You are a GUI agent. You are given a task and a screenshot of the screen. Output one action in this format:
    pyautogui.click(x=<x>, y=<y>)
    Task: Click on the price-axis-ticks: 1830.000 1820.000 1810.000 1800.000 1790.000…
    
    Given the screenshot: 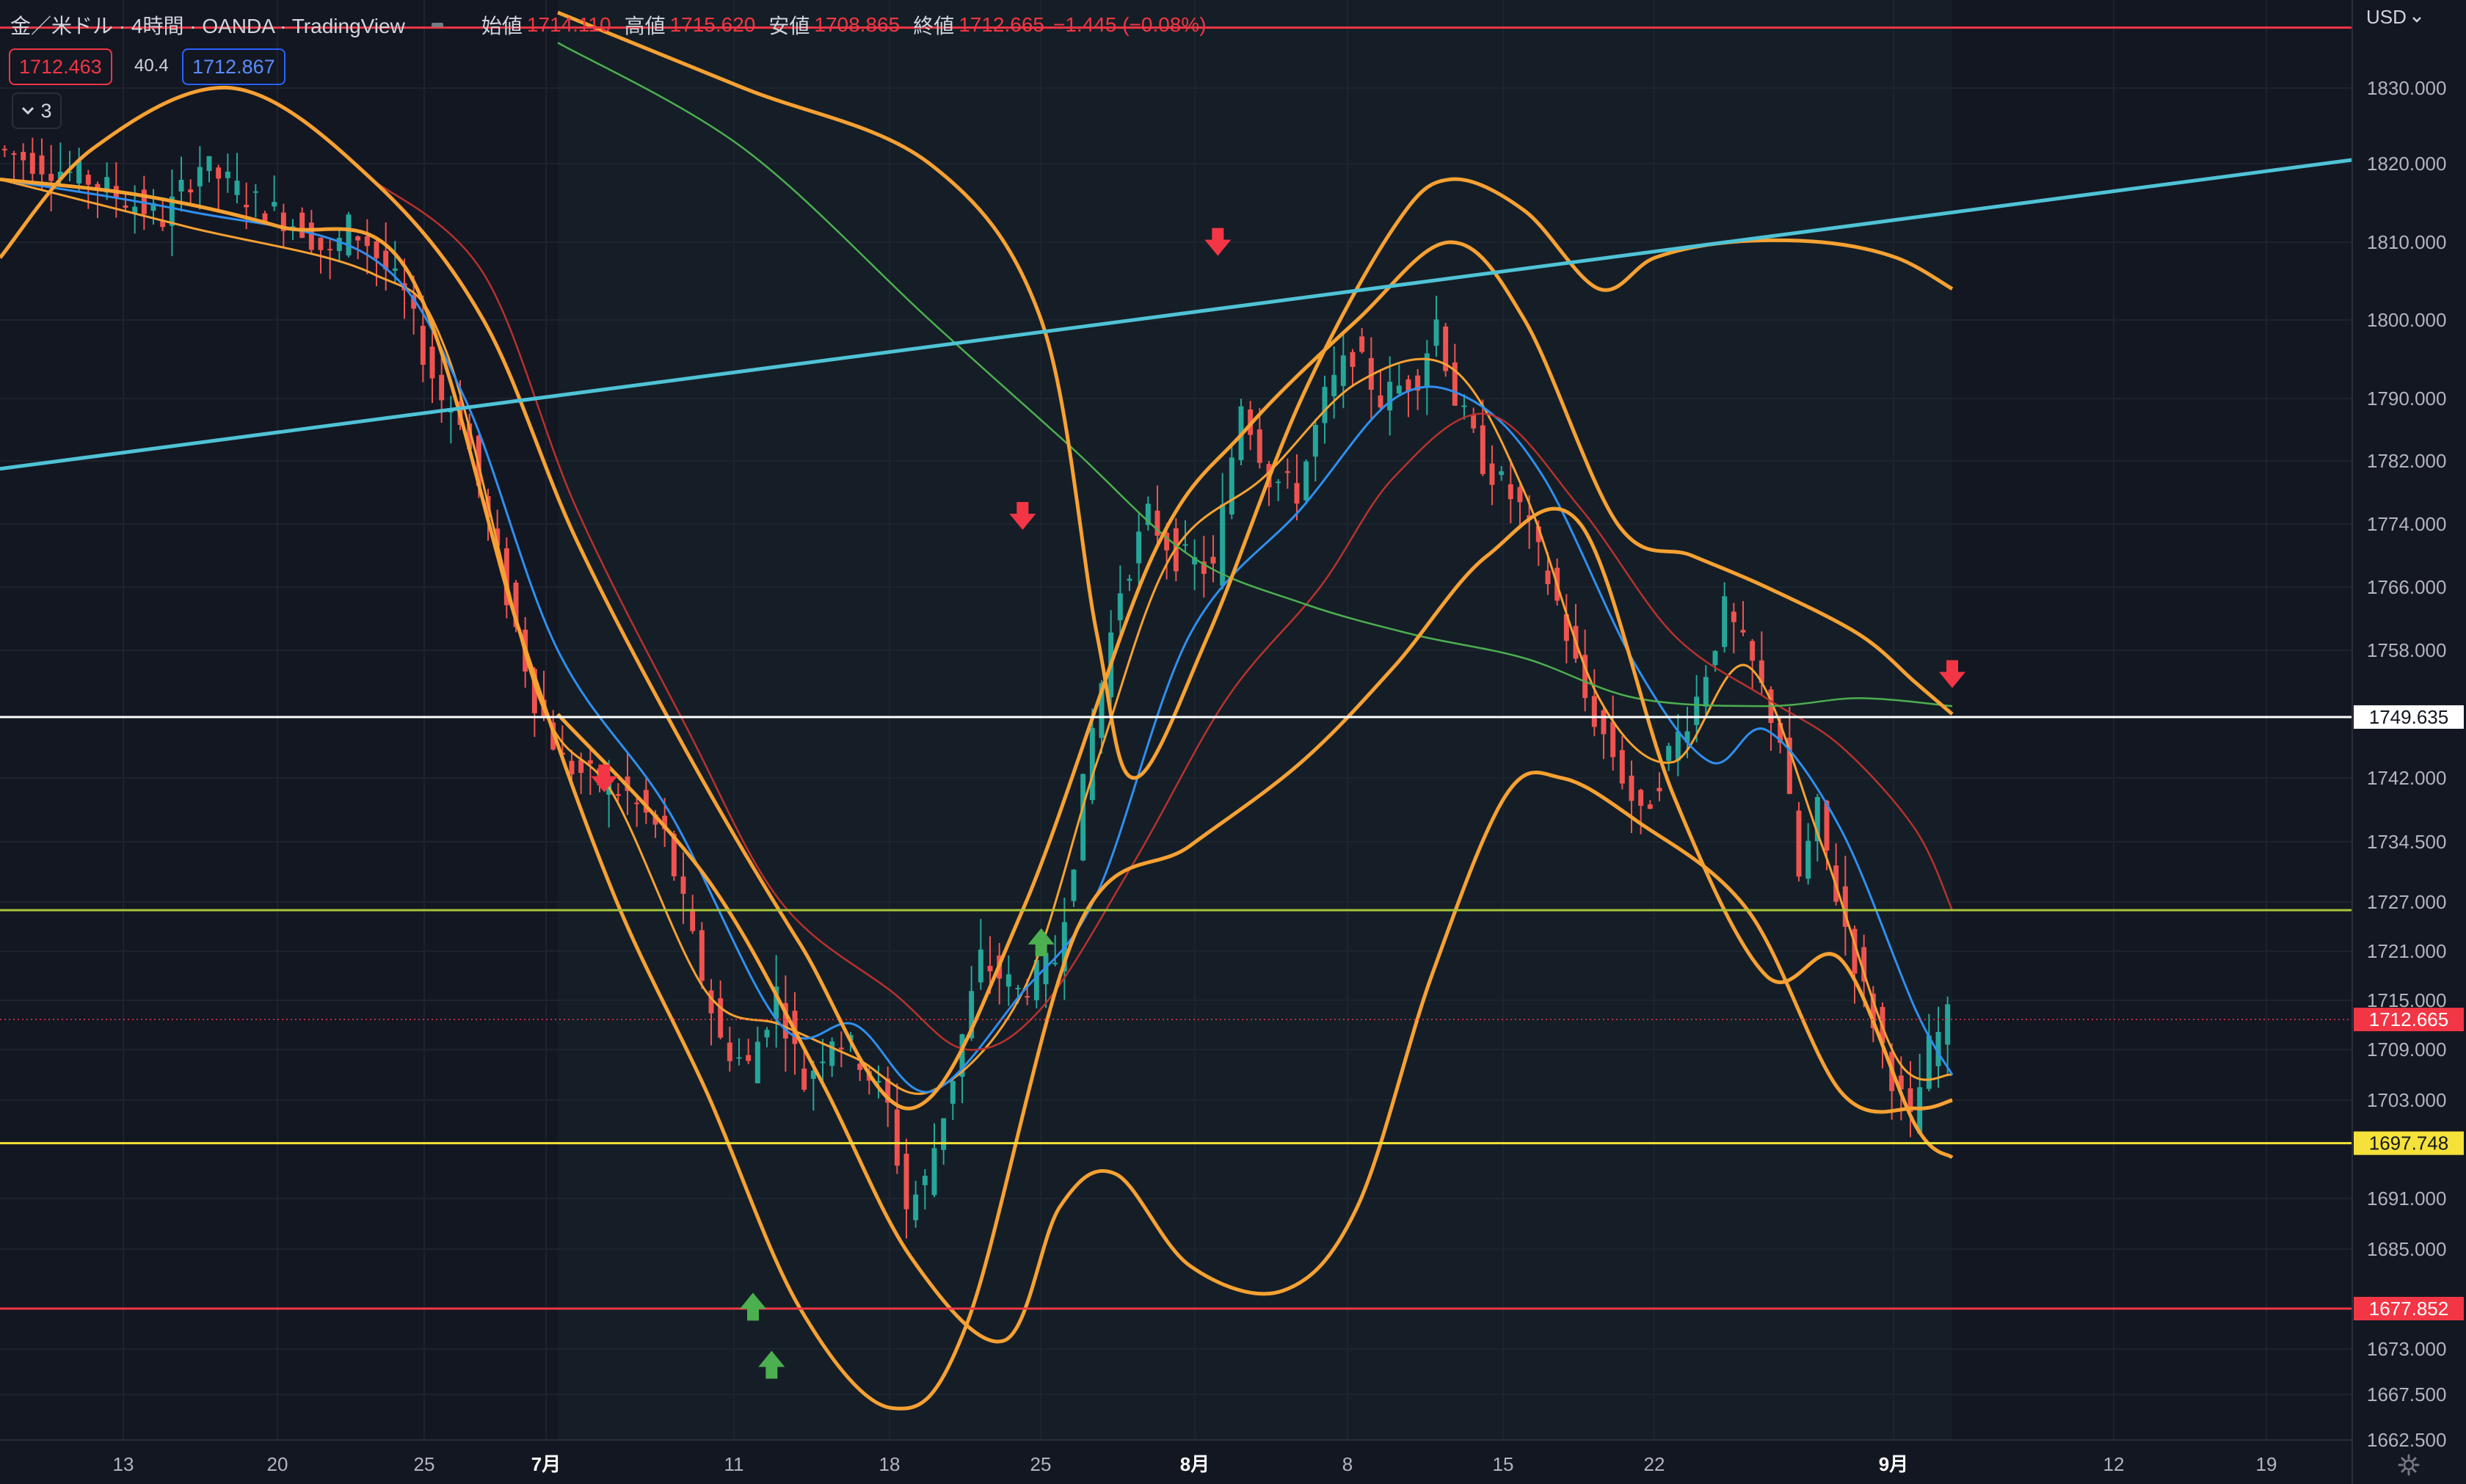 What is the action you would take?
    pyautogui.click(x=2406, y=764)
    